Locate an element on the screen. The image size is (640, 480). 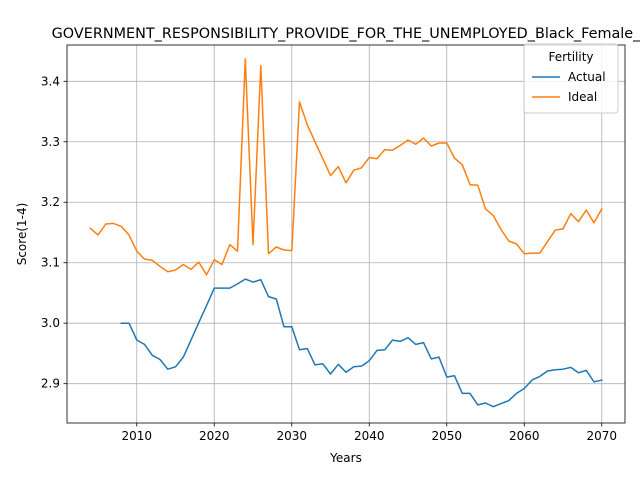
y-tick-label: 3.2 is located at coordinates (50, 202).